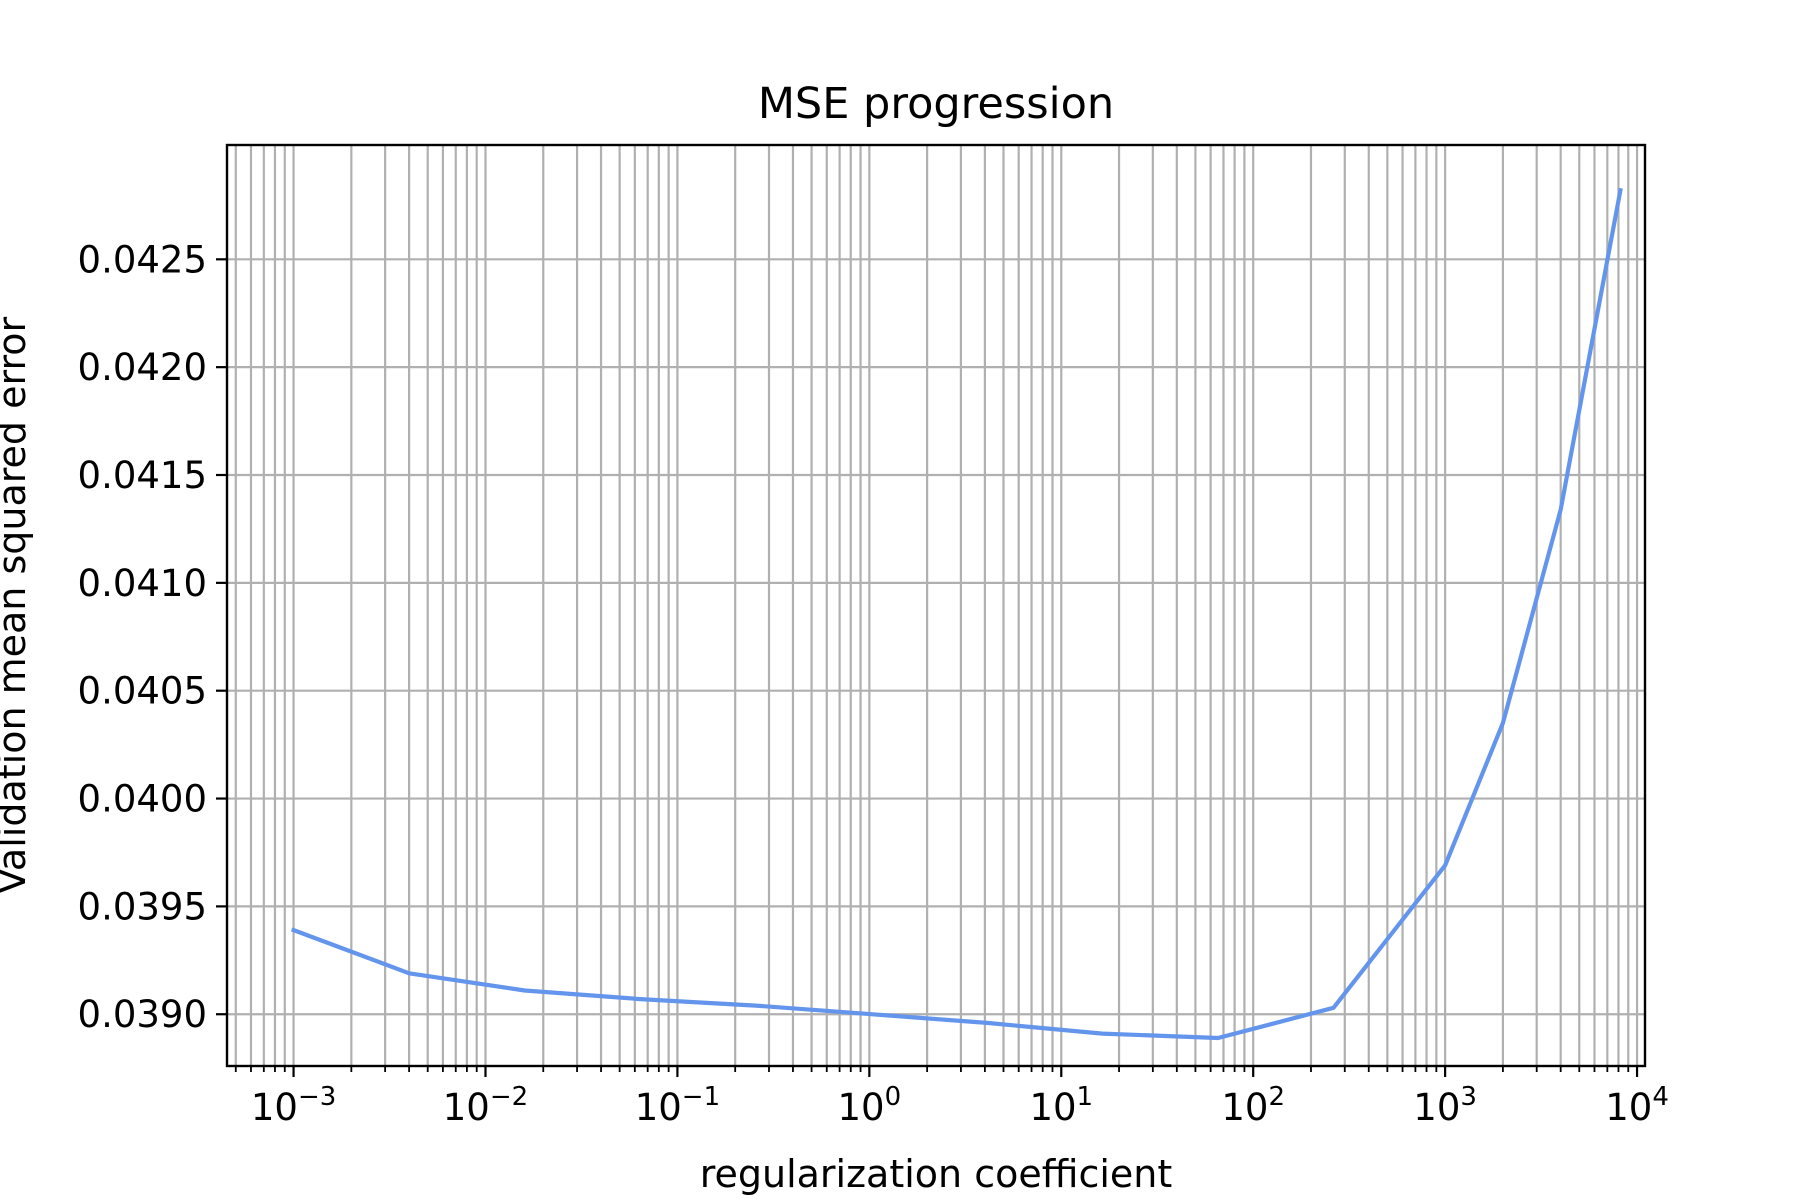  I want to click on x-tick-label: 10⁻¹, so click(677, 1105).